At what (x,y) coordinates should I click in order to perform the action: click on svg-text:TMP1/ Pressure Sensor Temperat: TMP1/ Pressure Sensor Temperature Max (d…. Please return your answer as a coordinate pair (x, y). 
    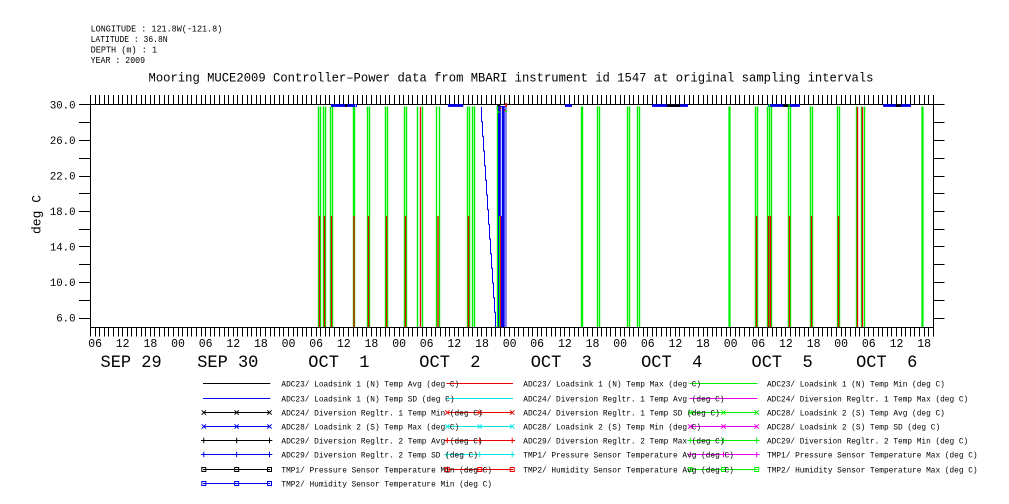
    Looking at the image, I should click on (872, 456).